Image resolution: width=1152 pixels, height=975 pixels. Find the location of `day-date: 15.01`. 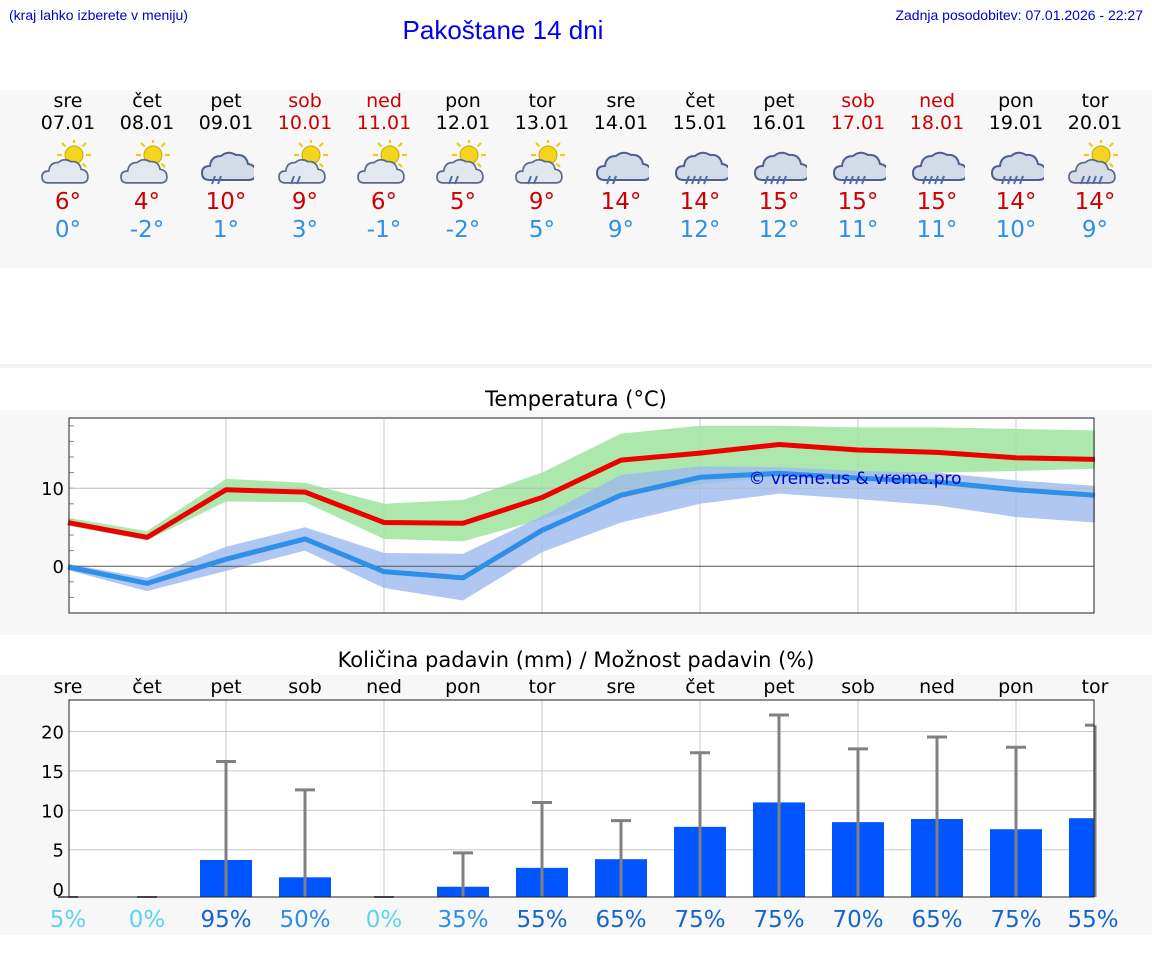

day-date: 15.01 is located at coordinates (700, 123).